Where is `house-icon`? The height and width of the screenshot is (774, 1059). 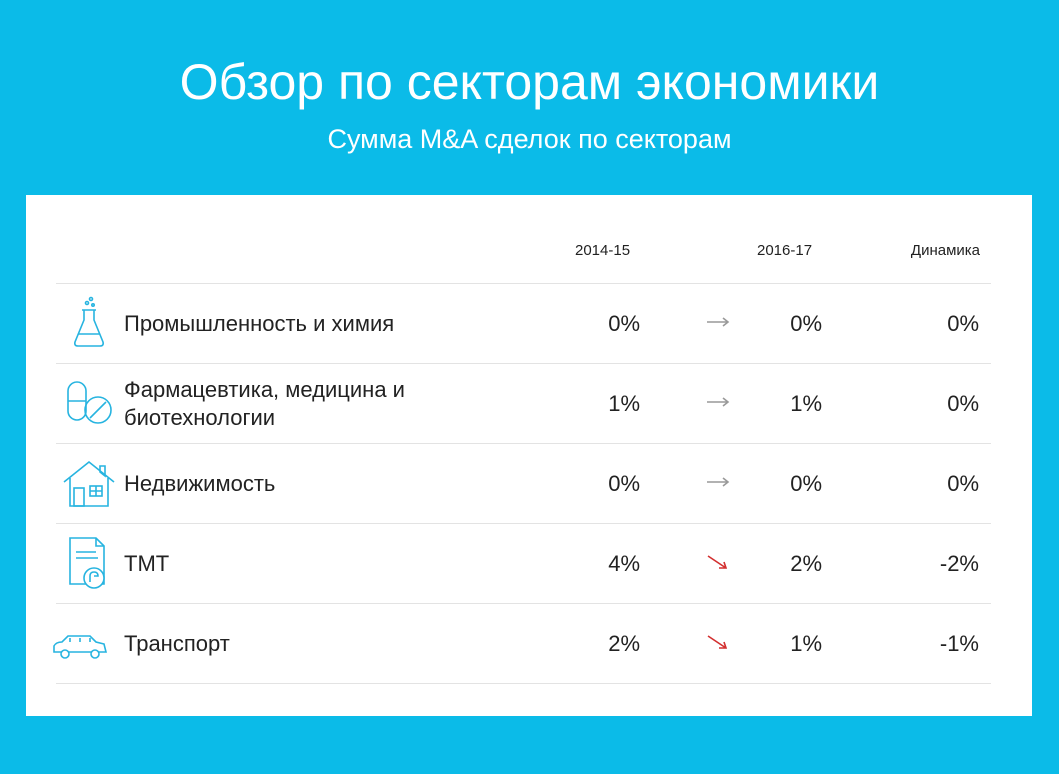 house-icon is located at coordinates (89, 483).